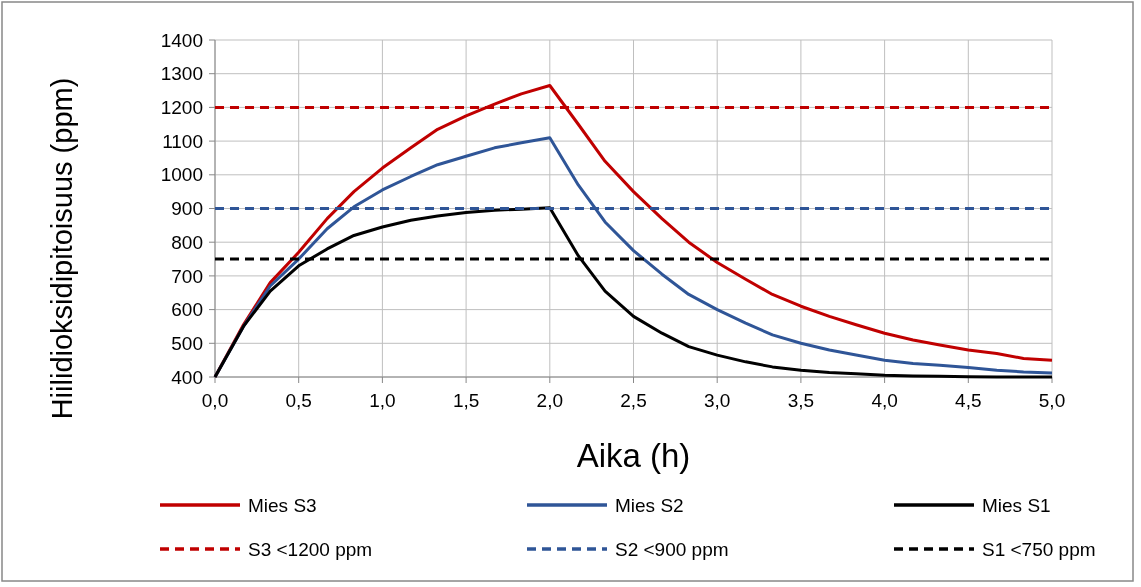  I want to click on y-tick-label: 1400, so click(181, 40).